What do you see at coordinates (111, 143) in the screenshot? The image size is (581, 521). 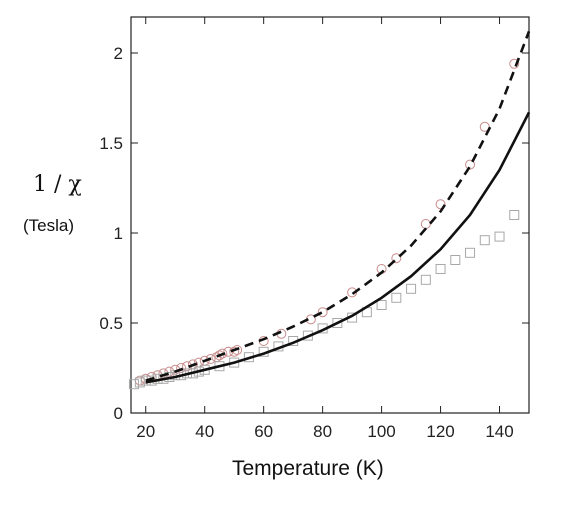 I see `y-tick-label: 1.5` at bounding box center [111, 143].